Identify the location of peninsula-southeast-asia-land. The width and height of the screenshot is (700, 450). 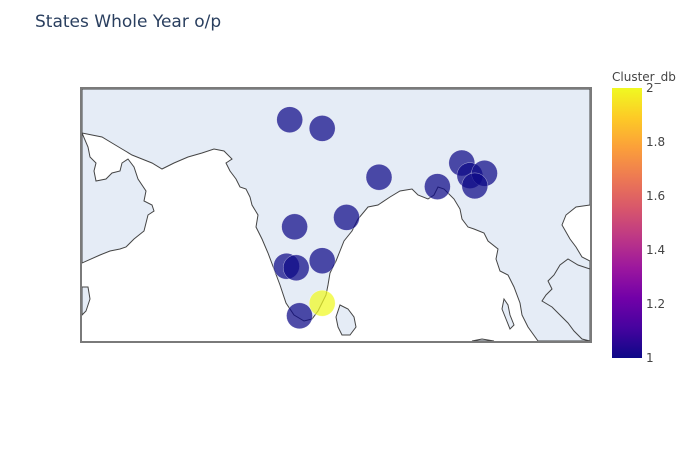
(565, 299).